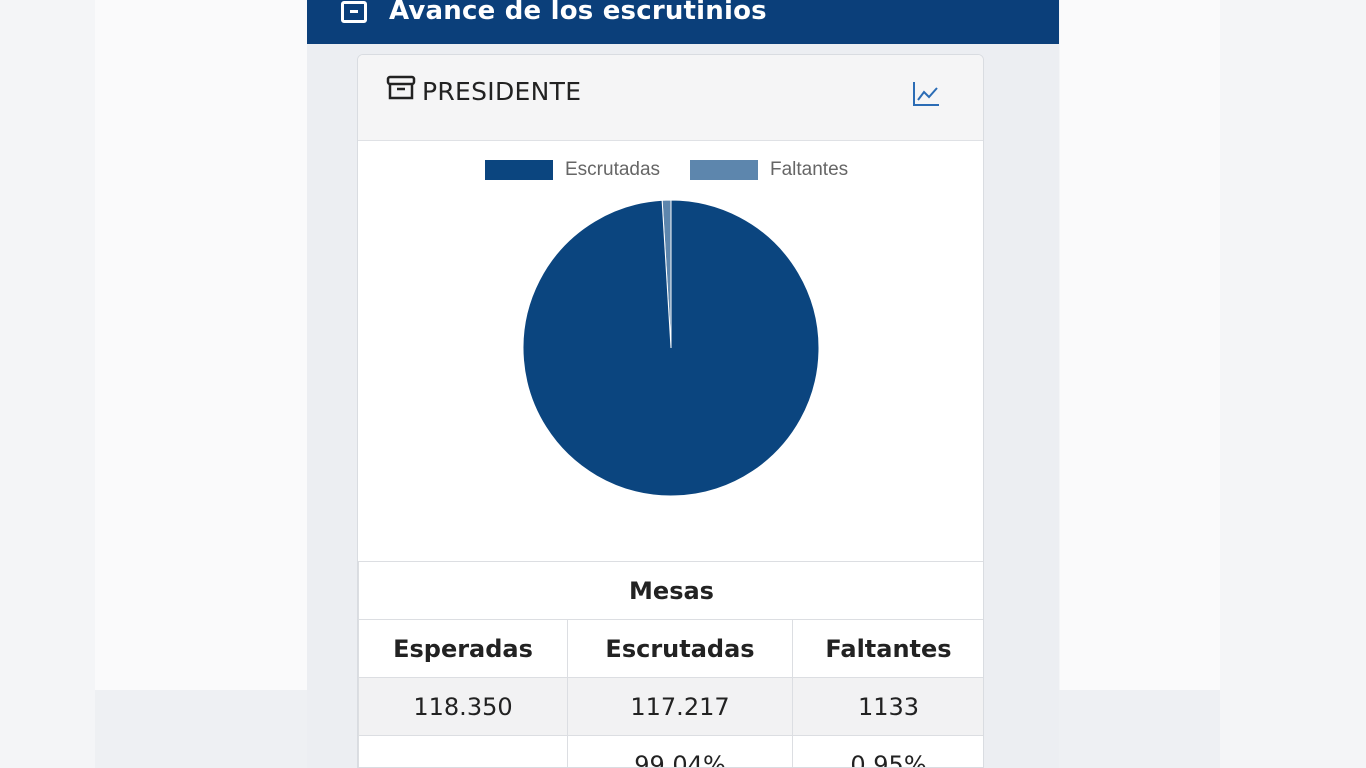 The height and width of the screenshot is (768, 1366). What do you see at coordinates (463, 648) in the screenshot?
I see `column-header: Esperadas` at bounding box center [463, 648].